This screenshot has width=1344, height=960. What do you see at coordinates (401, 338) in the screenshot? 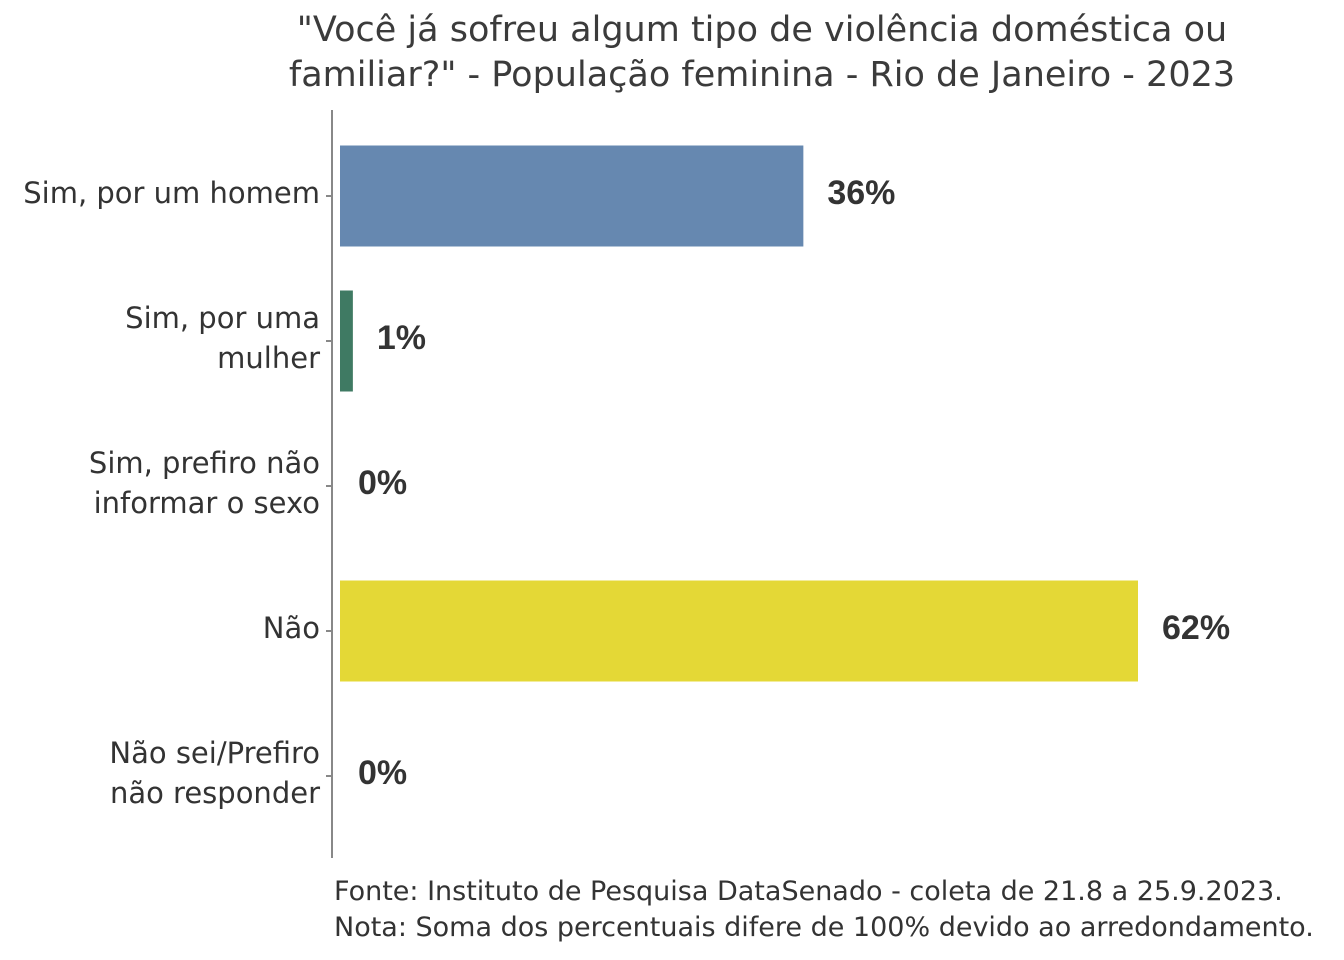
I see `value-label-1: 1%` at bounding box center [401, 338].